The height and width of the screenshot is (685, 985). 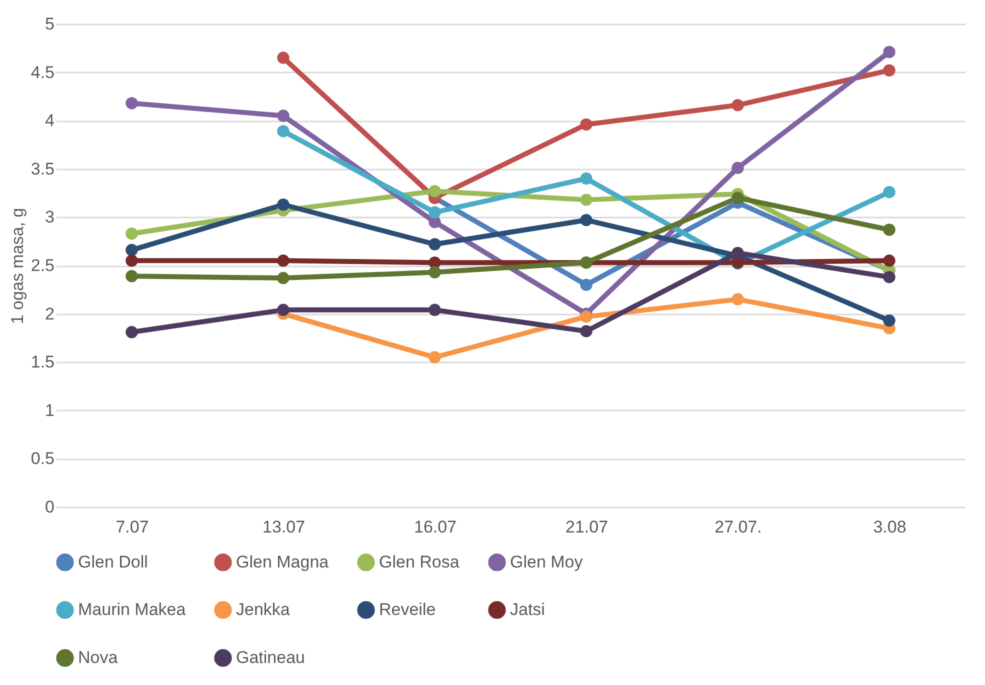 I want to click on y-tick-label: 2, so click(x=49, y=314).